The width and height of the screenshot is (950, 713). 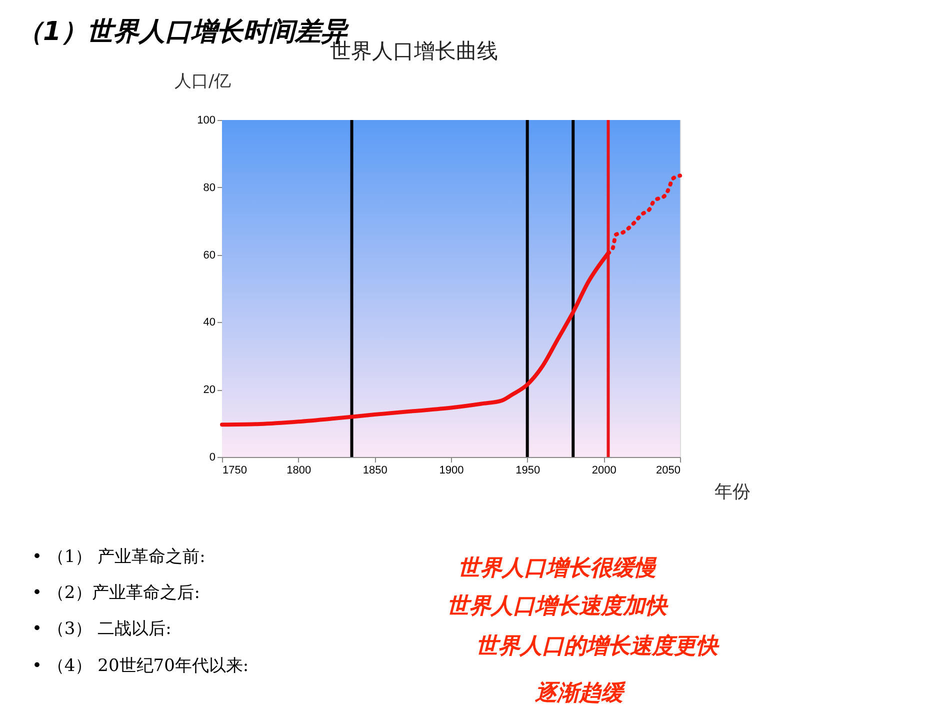 I want to click on y-tick-label: 40, so click(x=209, y=322).